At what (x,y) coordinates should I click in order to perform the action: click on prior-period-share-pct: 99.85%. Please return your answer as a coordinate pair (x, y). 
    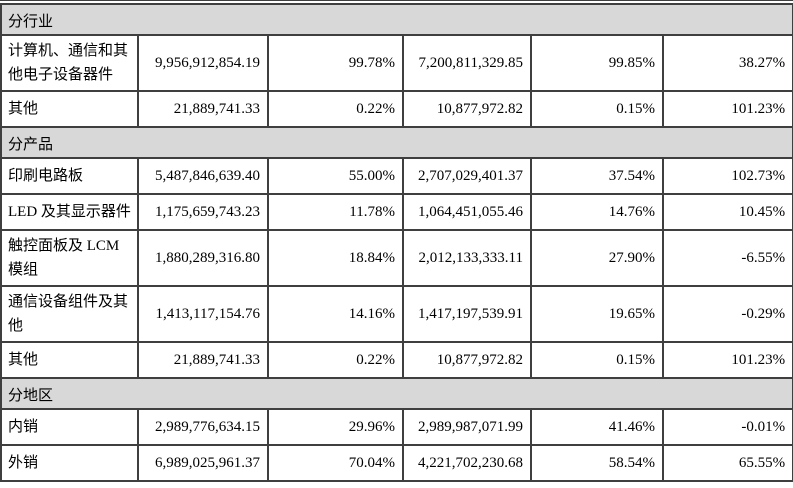
    Looking at the image, I should click on (597, 63).